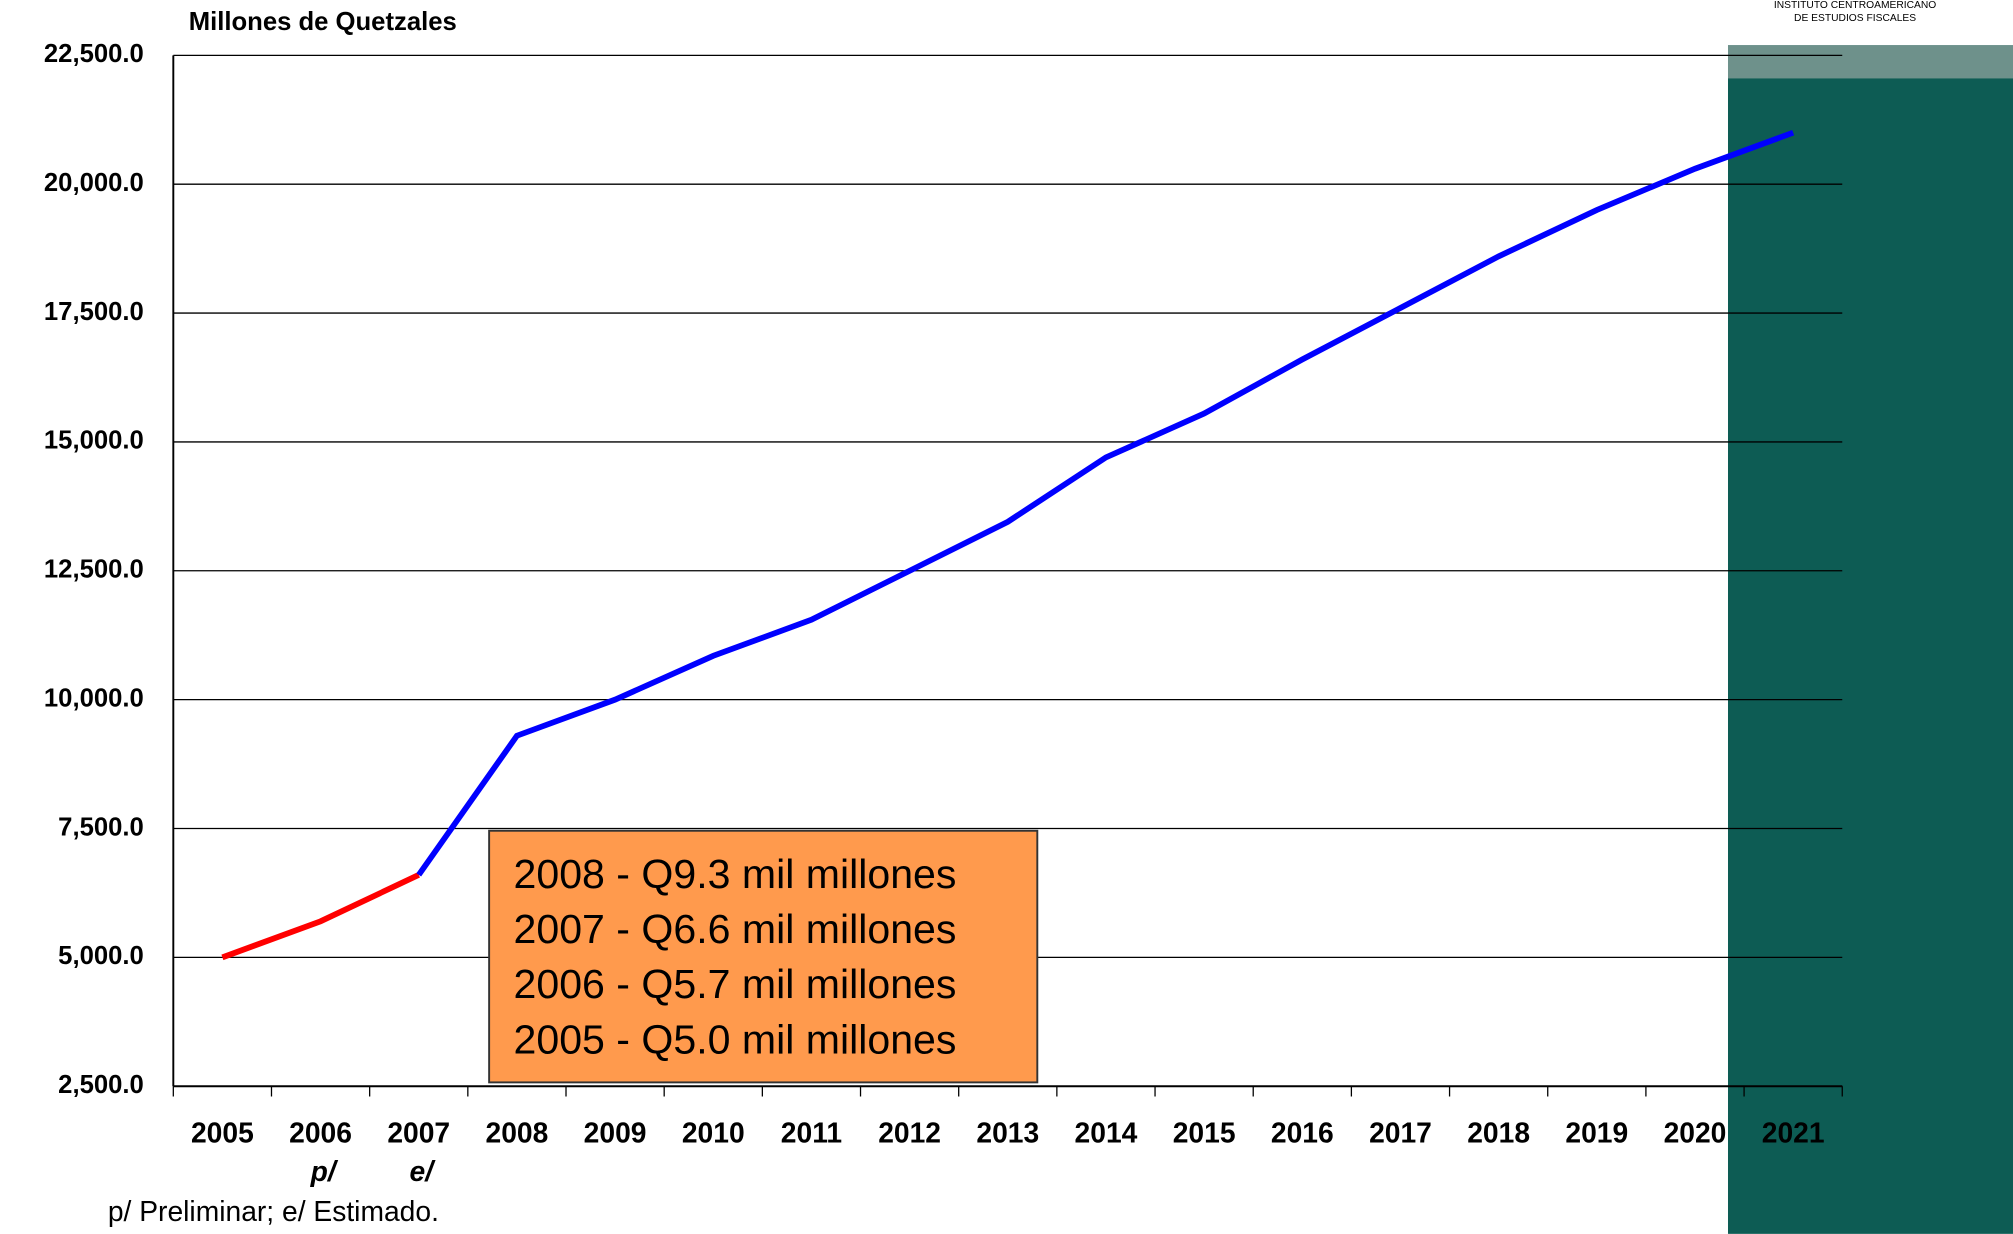  Describe the element at coordinates (1870, 639) in the screenshot. I see `side-panel` at that location.